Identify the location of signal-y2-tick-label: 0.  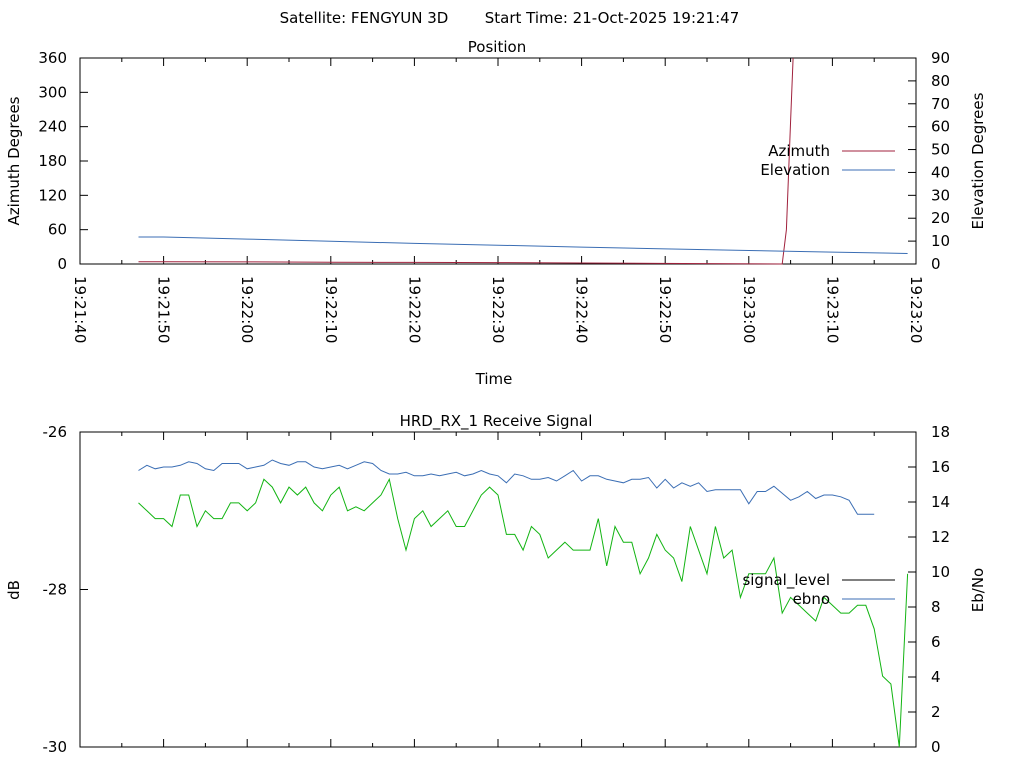
(936, 747).